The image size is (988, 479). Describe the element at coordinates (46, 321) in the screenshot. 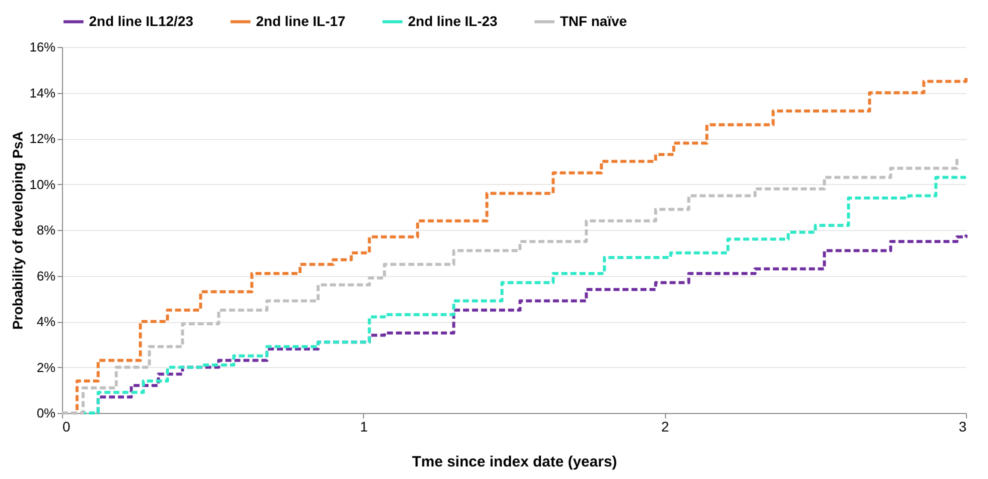

I see `y-tick-label: 4%` at that location.